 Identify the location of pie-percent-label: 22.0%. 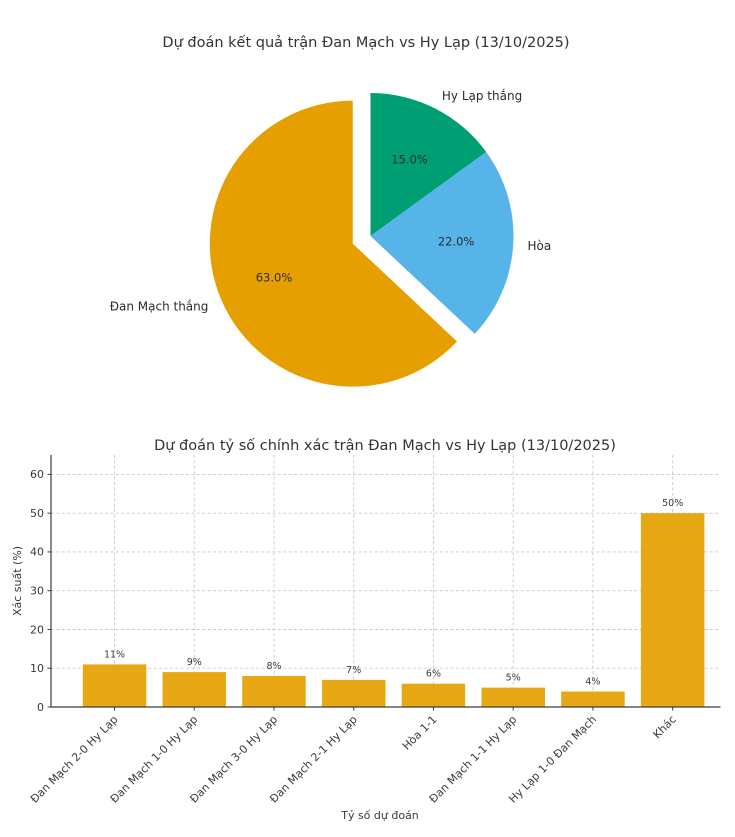
(456, 241).